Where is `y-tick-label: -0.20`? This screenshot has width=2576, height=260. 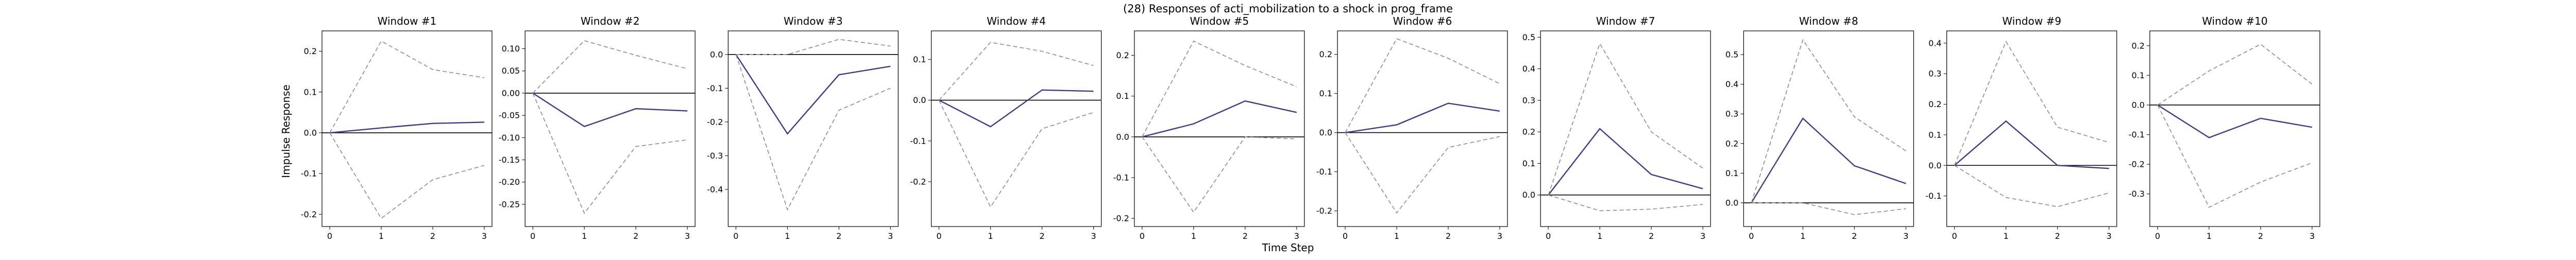
y-tick-label: -0.20 is located at coordinates (509, 182).